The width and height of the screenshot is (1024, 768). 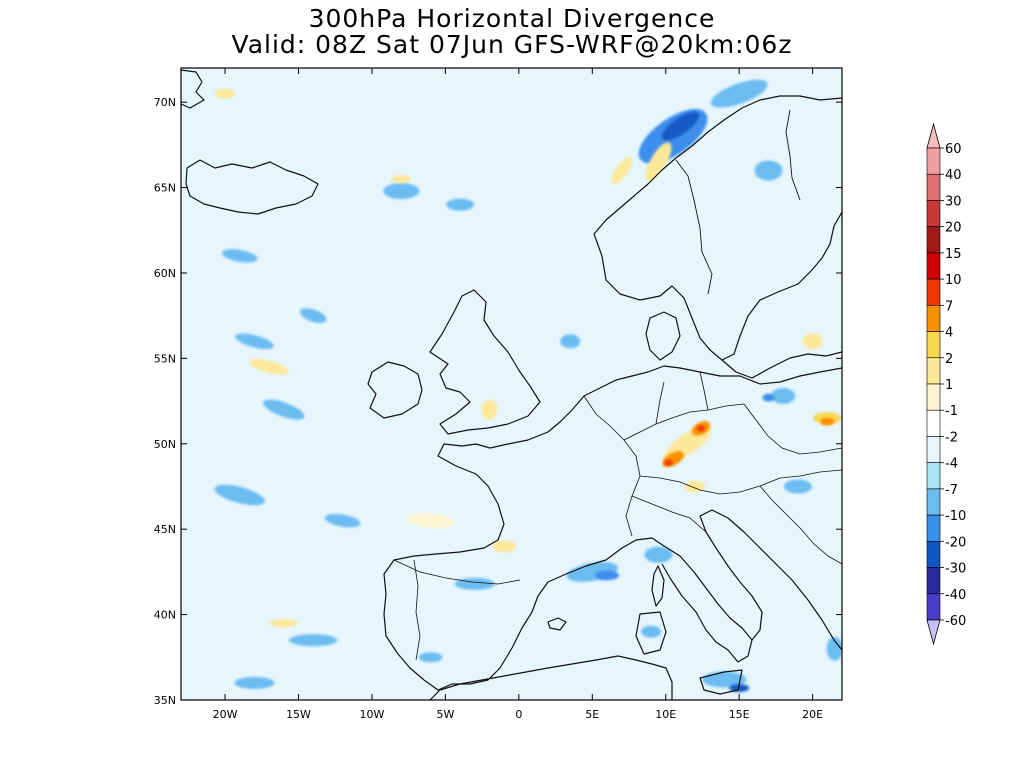 What do you see at coordinates (933, 135) in the screenshot?
I see `colorbar-top-arrow` at bounding box center [933, 135].